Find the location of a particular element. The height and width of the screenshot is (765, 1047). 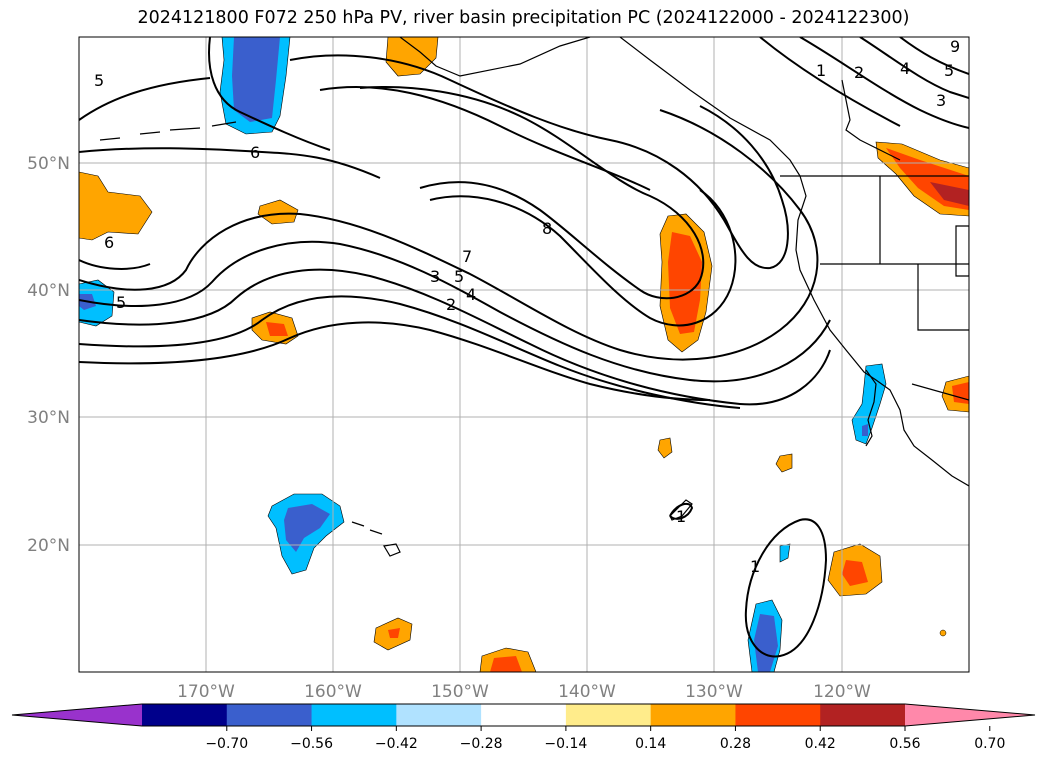

lat-tick-label: 20°N is located at coordinates (48, 546).